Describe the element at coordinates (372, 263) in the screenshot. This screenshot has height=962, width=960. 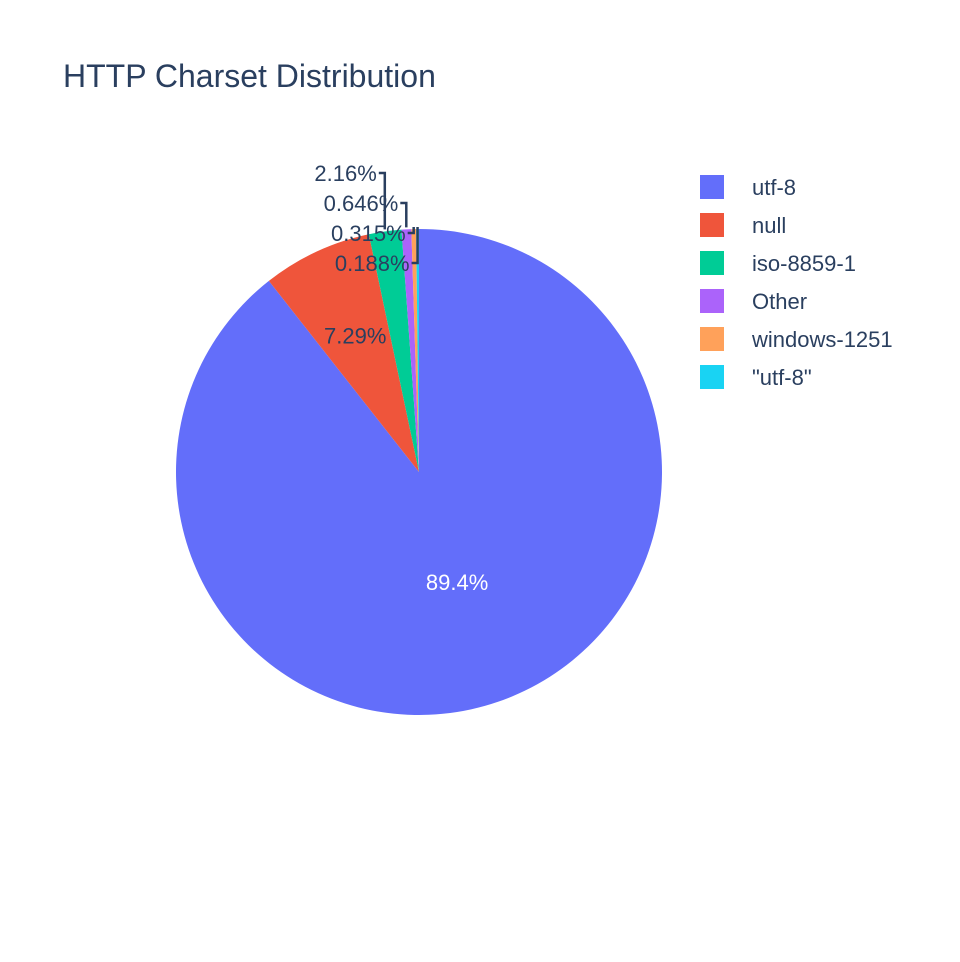
I see `slice-label: 0.188%` at that location.